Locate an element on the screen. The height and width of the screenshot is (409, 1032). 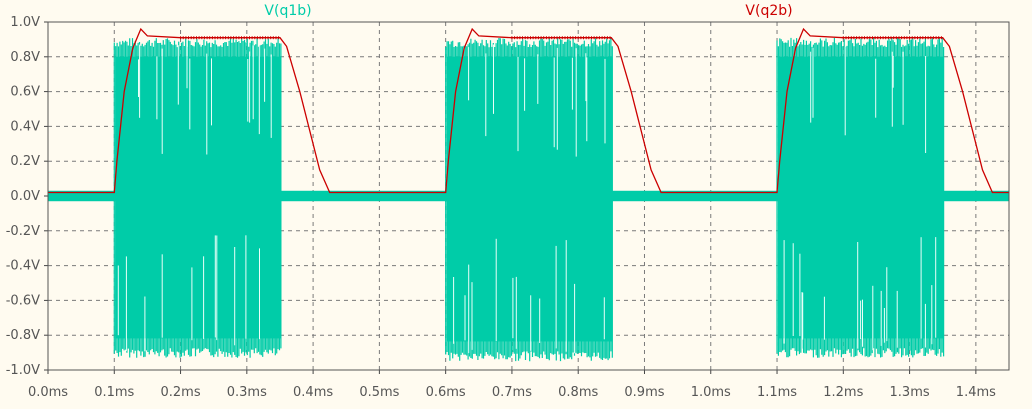
legend-v-q1b: V(q1b) is located at coordinates (287, 11).